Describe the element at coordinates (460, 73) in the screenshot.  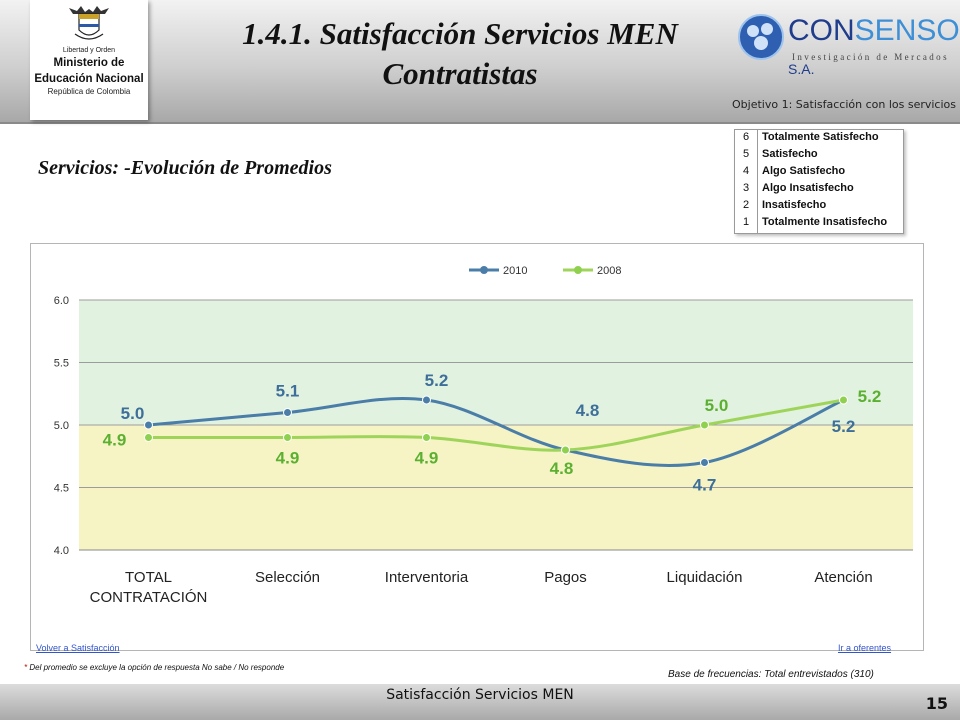
I see `slide-title-line2: Contratistas` at that location.